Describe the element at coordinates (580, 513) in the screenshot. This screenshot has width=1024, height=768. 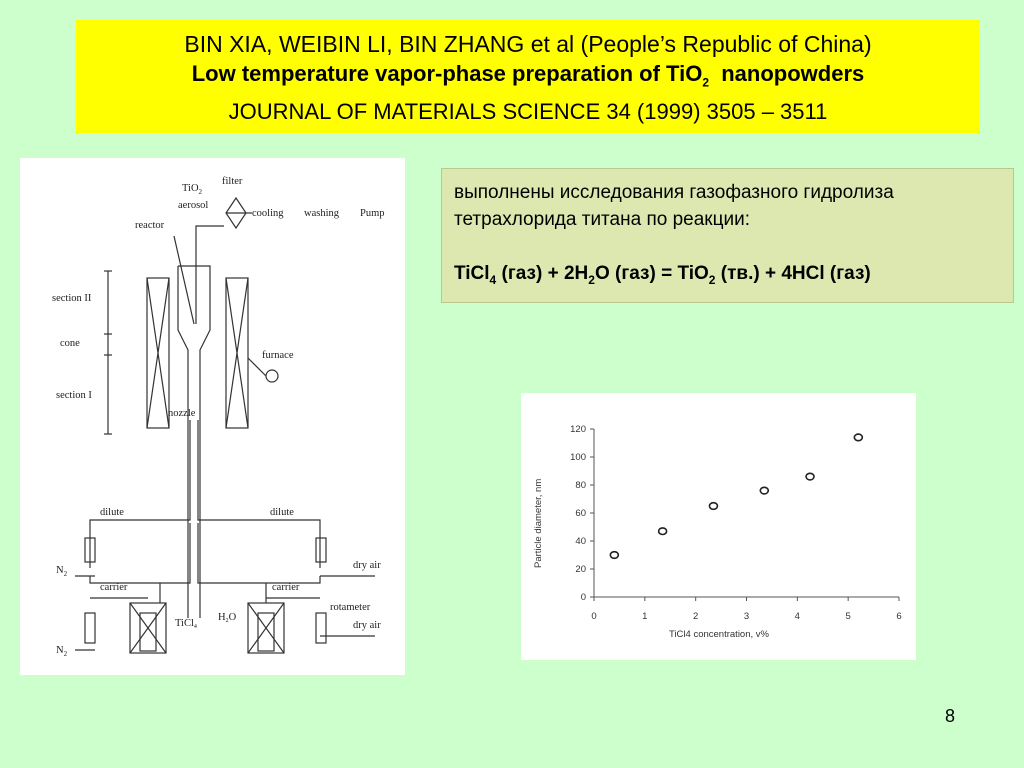
I see `y-tick-label: 60` at that location.